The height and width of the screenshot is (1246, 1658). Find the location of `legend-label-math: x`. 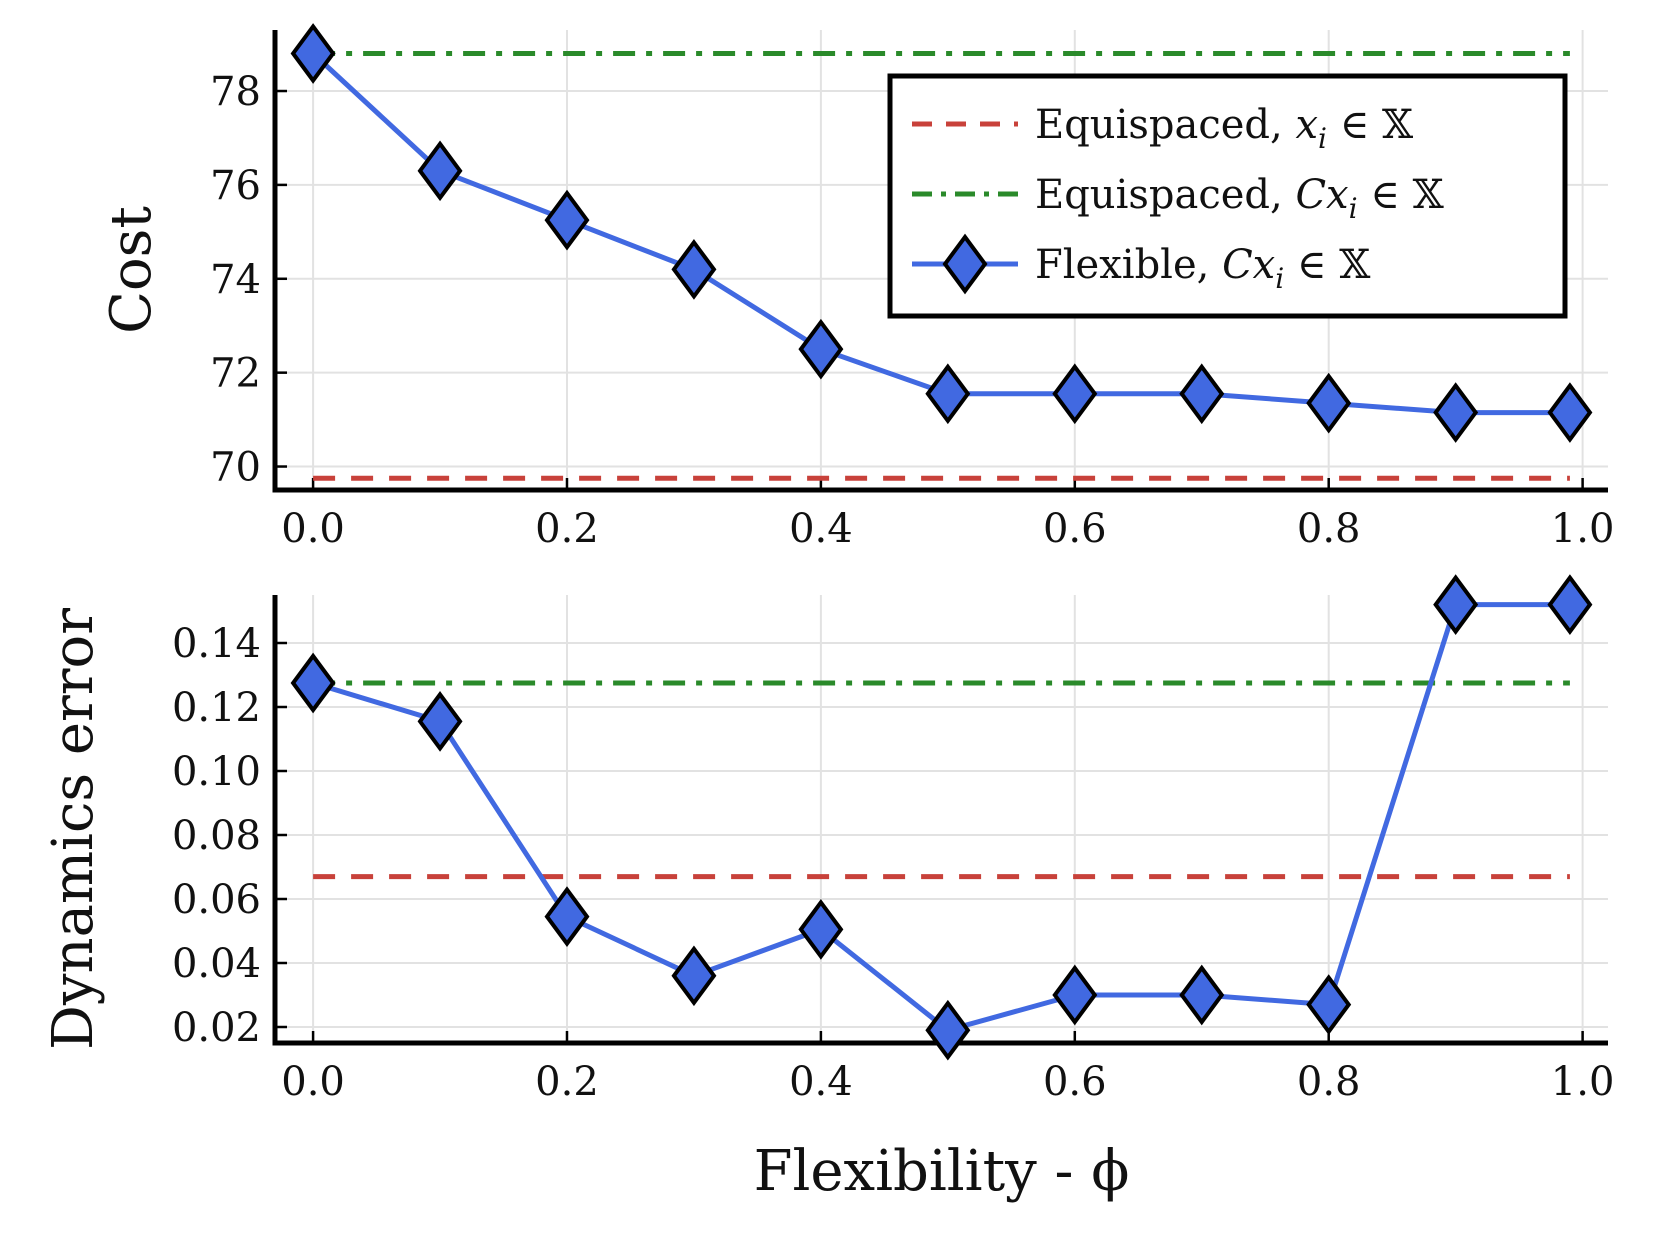

legend-label-math: x is located at coordinates (1306, 125).